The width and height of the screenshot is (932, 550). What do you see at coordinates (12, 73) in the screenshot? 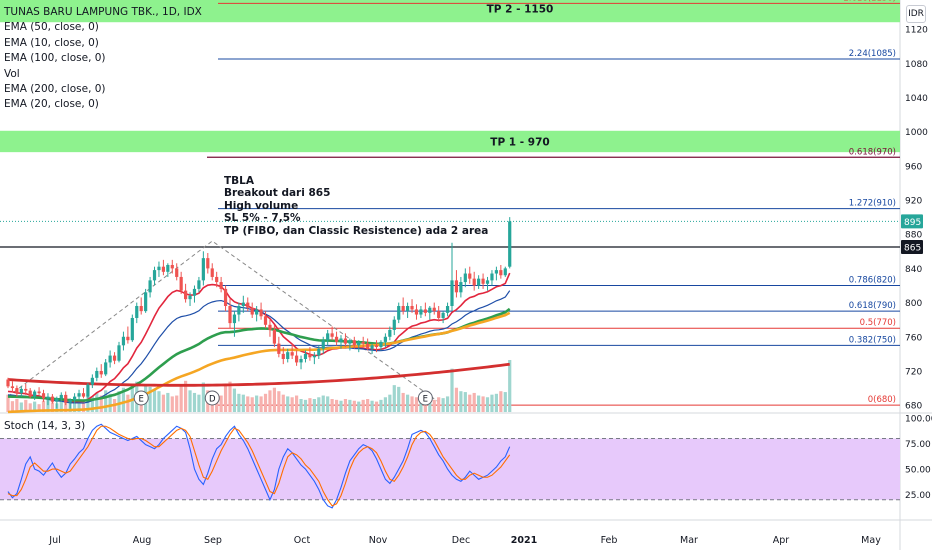
I see `indicator-vol: Vol` at bounding box center [12, 73].